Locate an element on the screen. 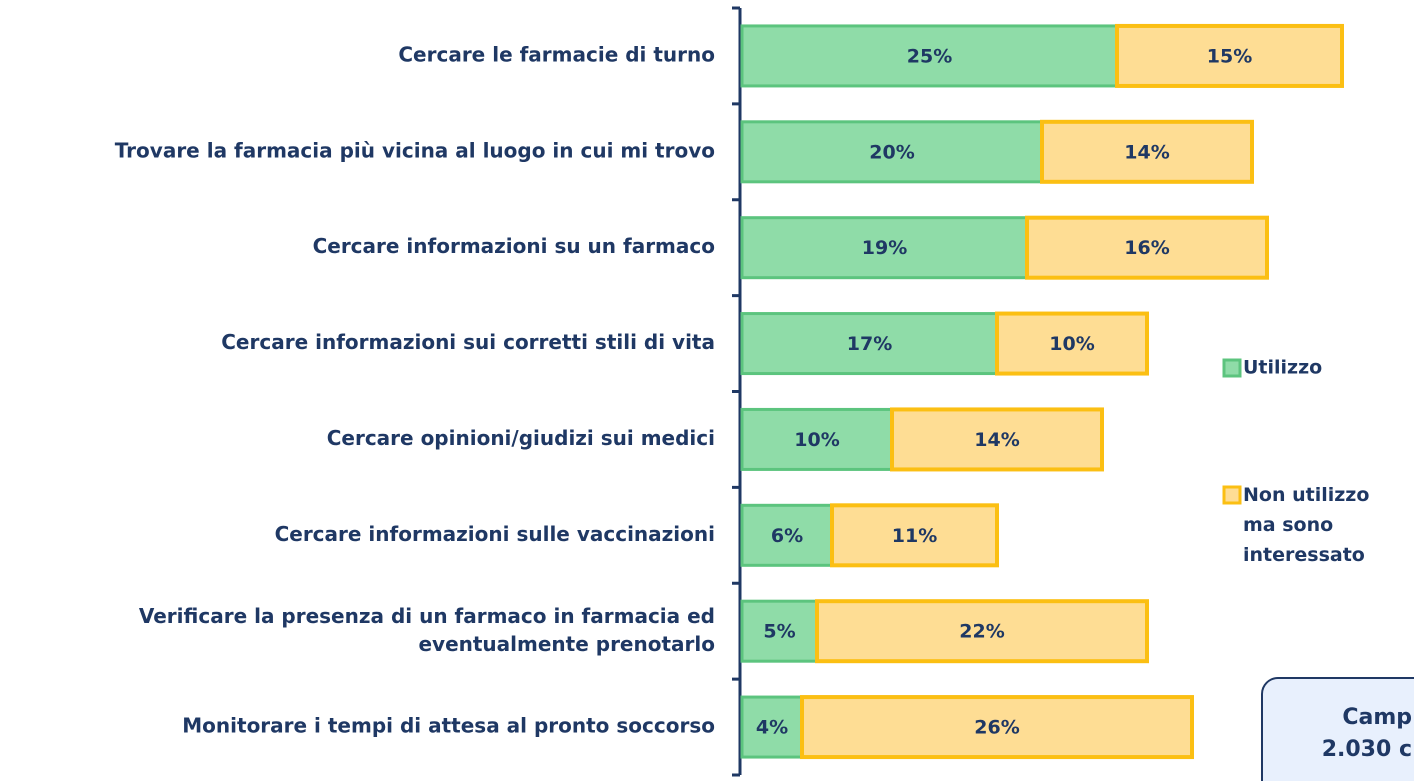  value-label: 5% is located at coordinates (779, 632).